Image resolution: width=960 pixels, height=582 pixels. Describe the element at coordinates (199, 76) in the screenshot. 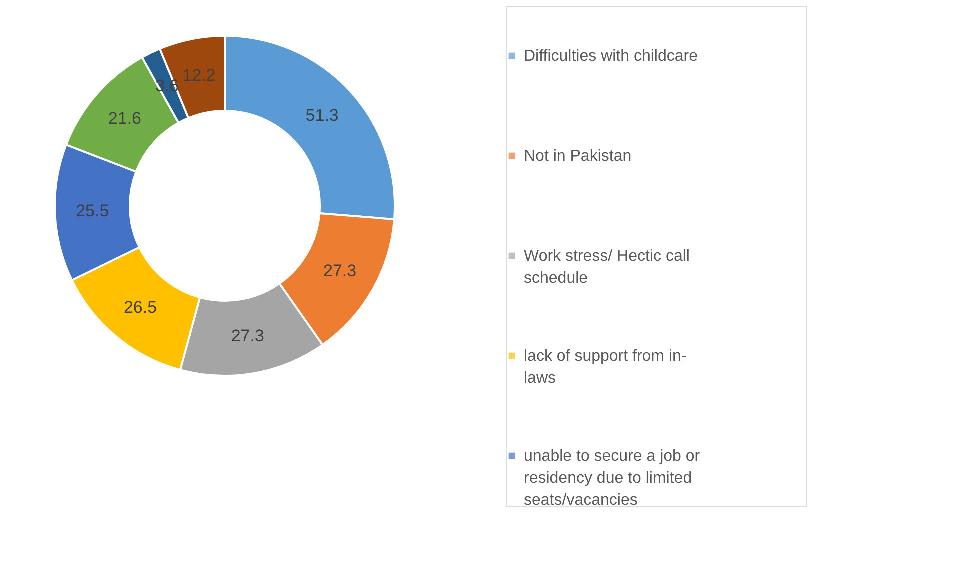

I see `data-label: 12.2` at that location.